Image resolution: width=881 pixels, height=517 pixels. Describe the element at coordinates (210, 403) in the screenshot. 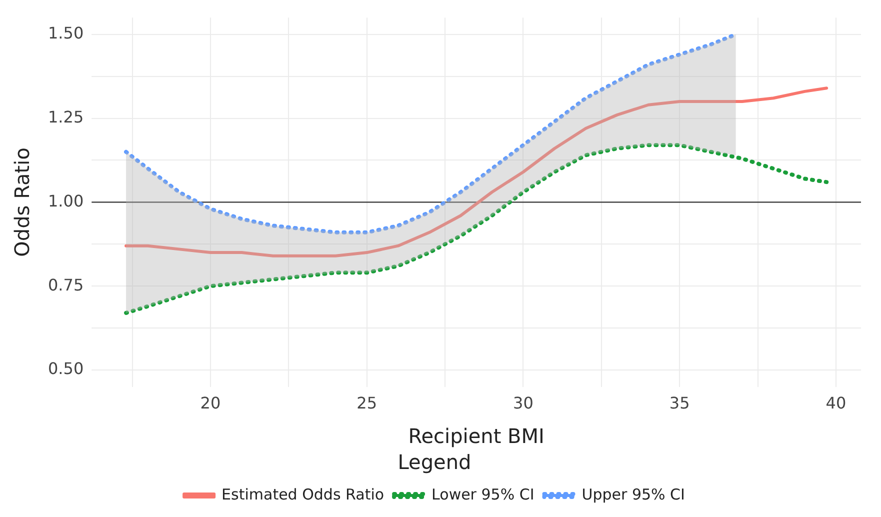

I see `x-tick-label: 20` at that location.